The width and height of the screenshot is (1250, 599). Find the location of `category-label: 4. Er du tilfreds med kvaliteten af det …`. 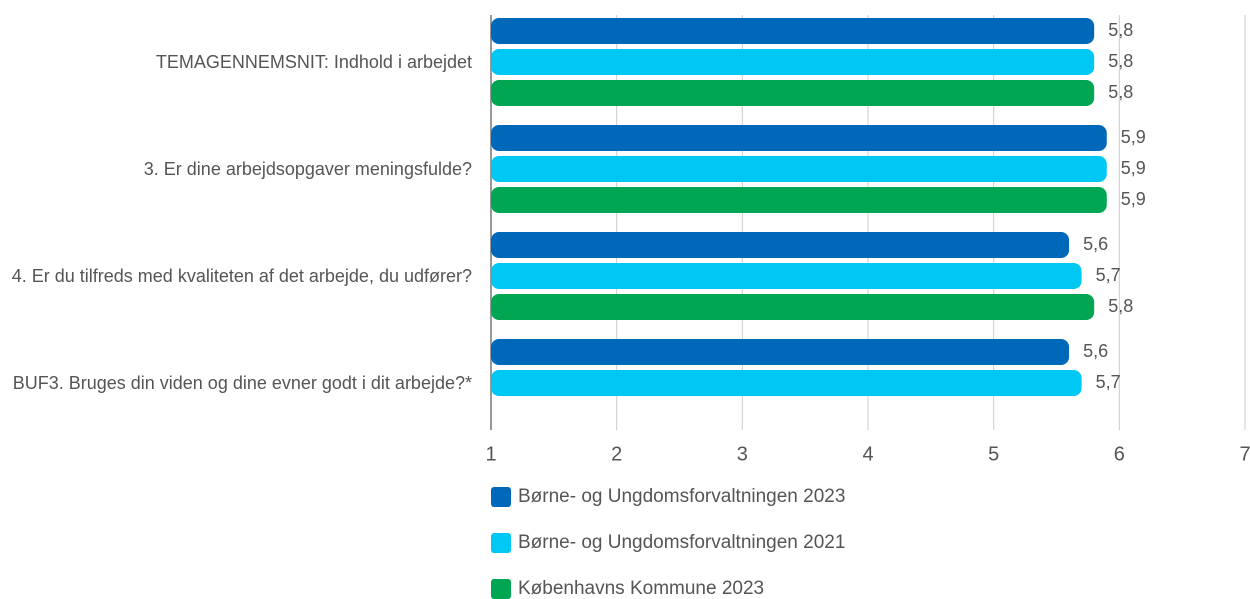

category-label: 4. Er du tilfreds med kvaliteten af det … is located at coordinates (241, 276).